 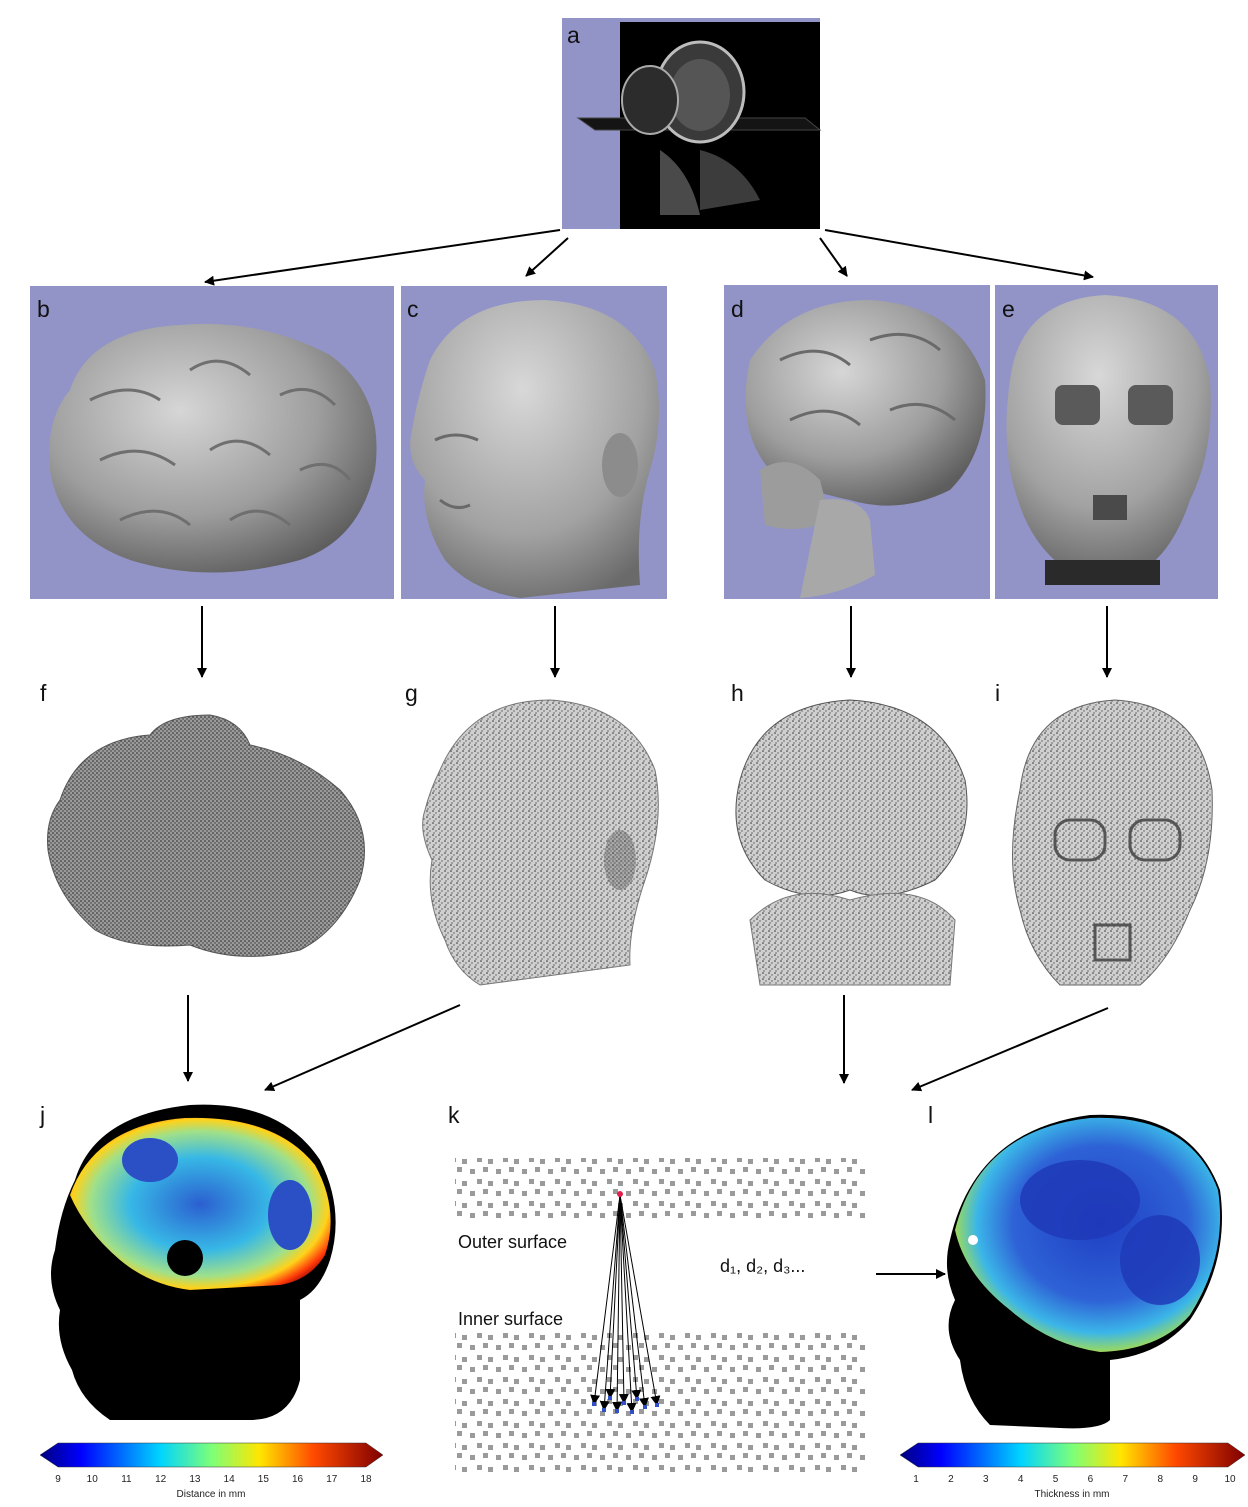 What do you see at coordinates (195, 1479) in the screenshot?
I see `colorbar-tick: 13` at bounding box center [195, 1479].